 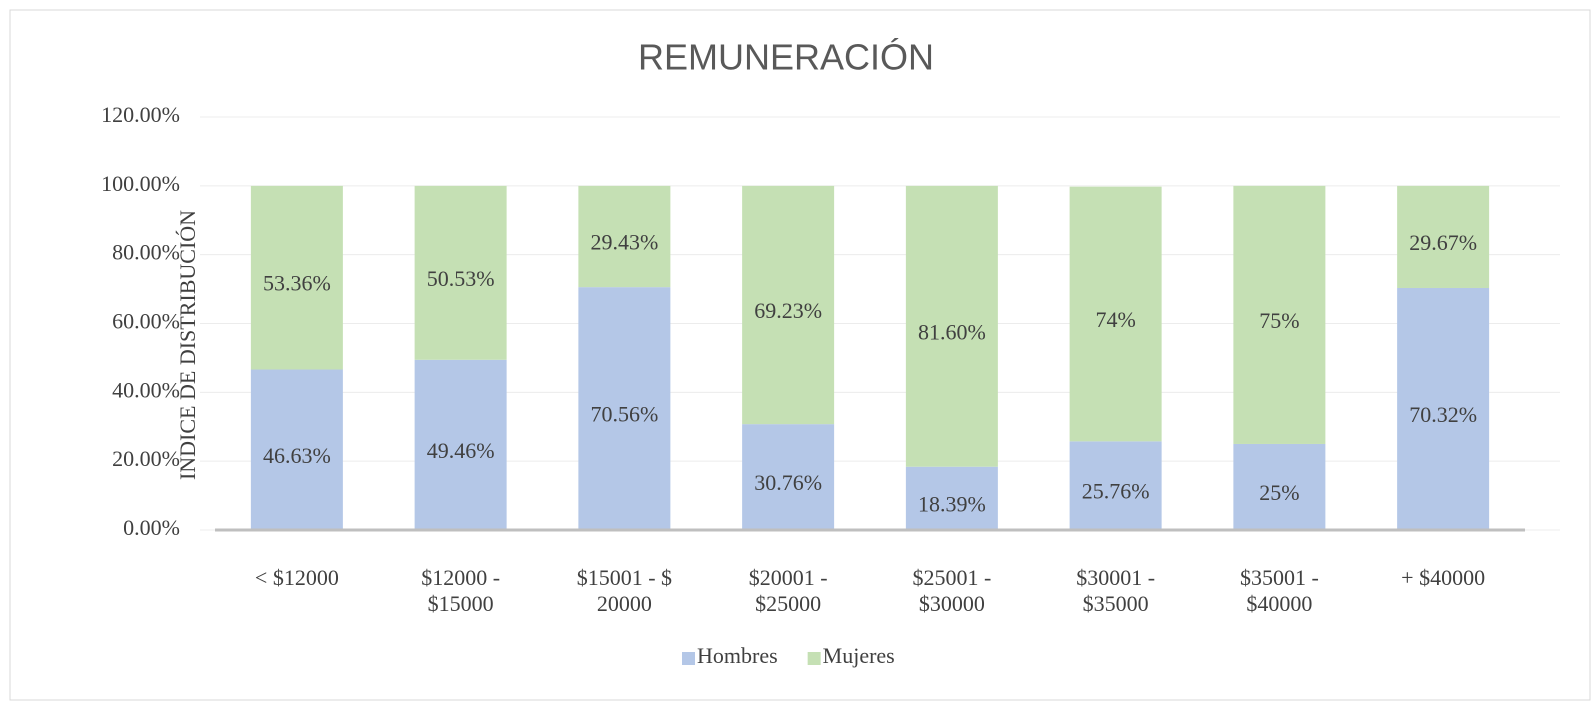 What do you see at coordinates (297, 283) in the screenshot?
I see `data-label: 53.36%` at bounding box center [297, 283].